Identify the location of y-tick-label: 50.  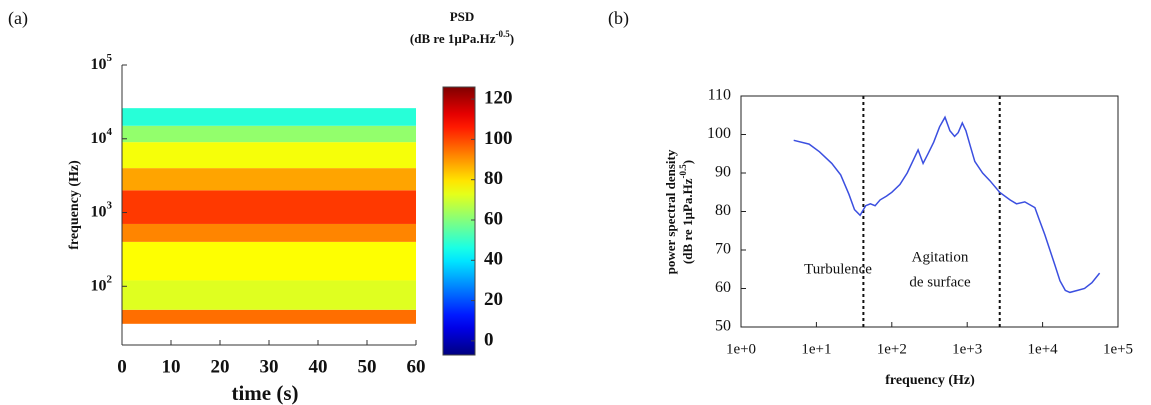
(723, 326).